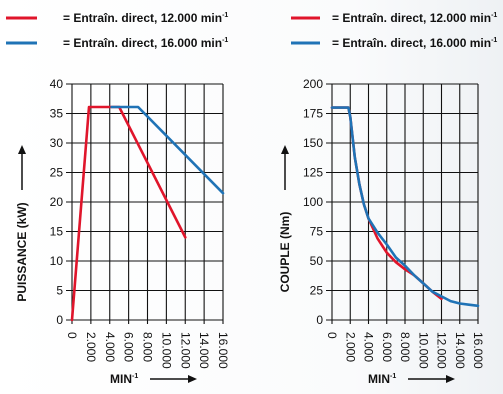 Image resolution: width=503 pixels, height=394 pixels. I want to click on y-tick-label: 175, so click(313, 114).